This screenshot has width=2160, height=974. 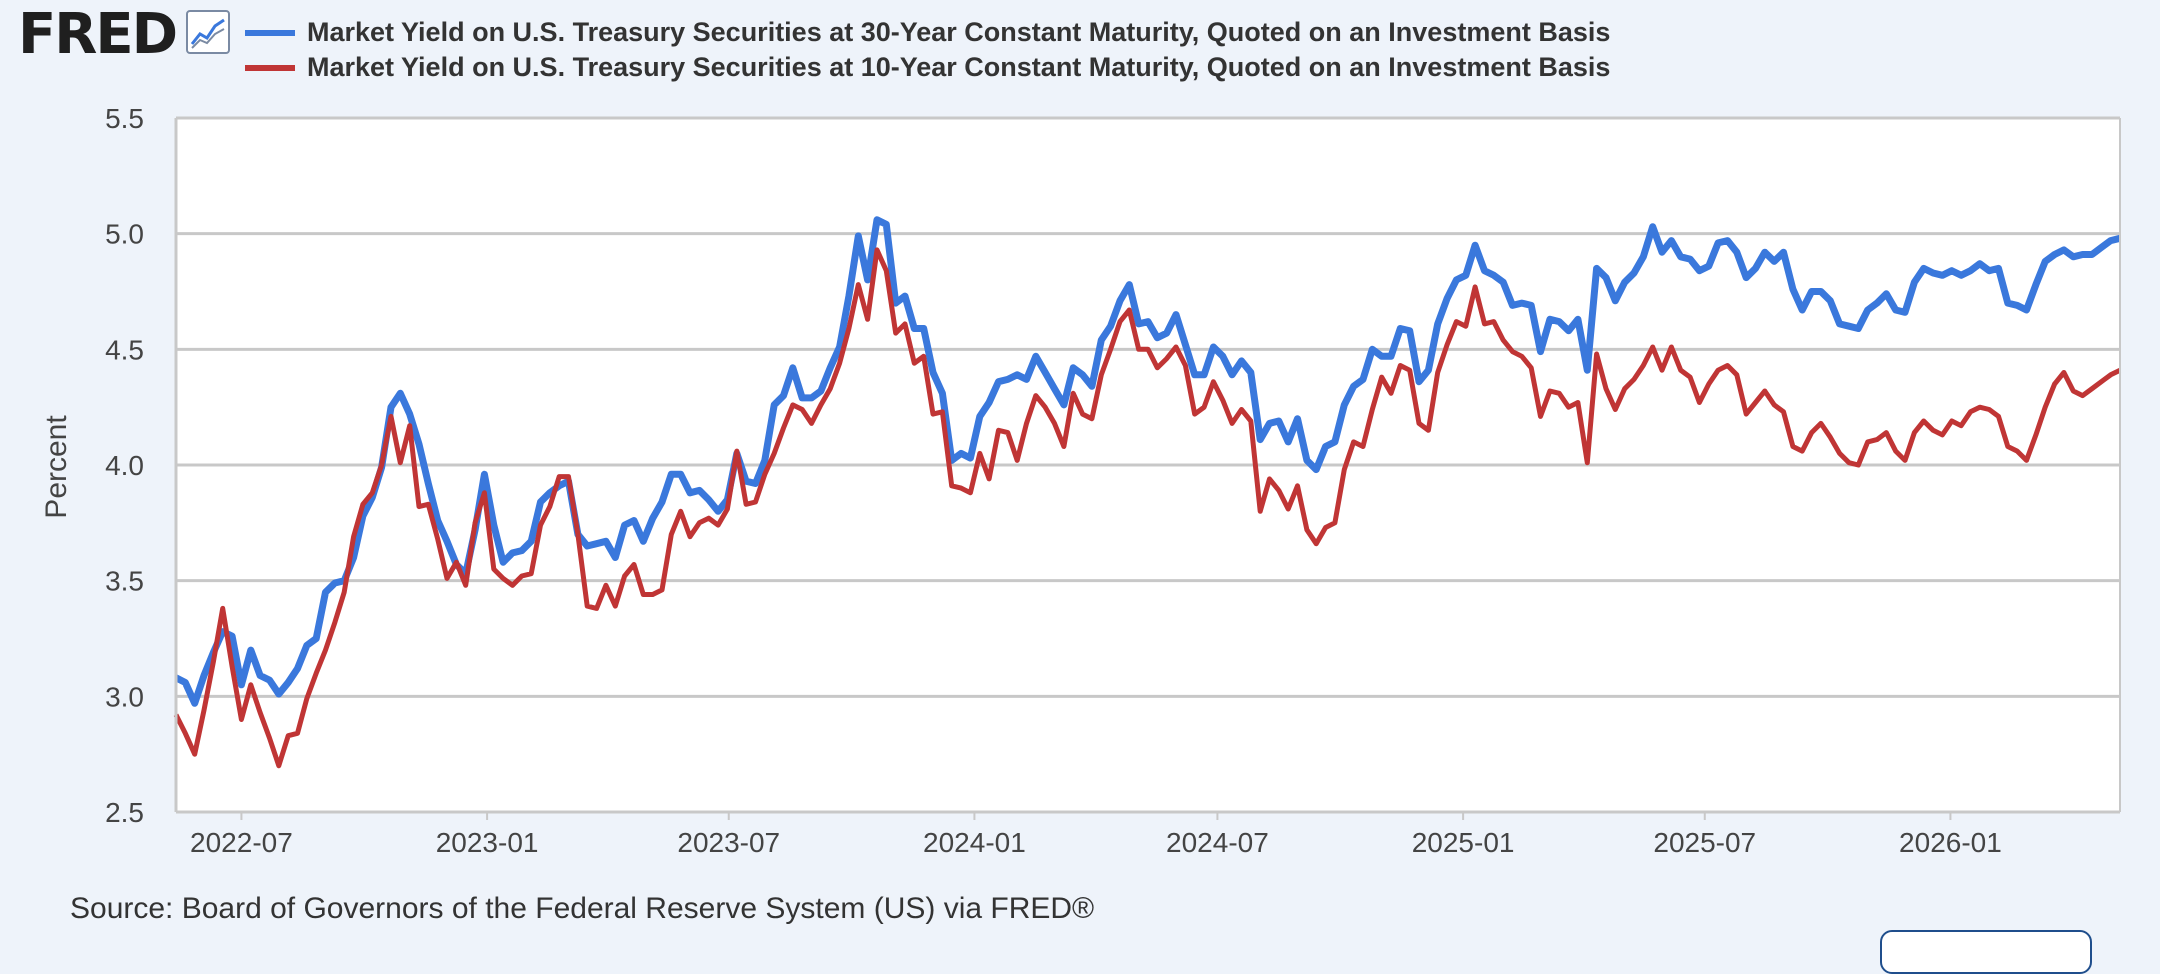 I want to click on y-axis-title: Percent, so click(x=56, y=467).